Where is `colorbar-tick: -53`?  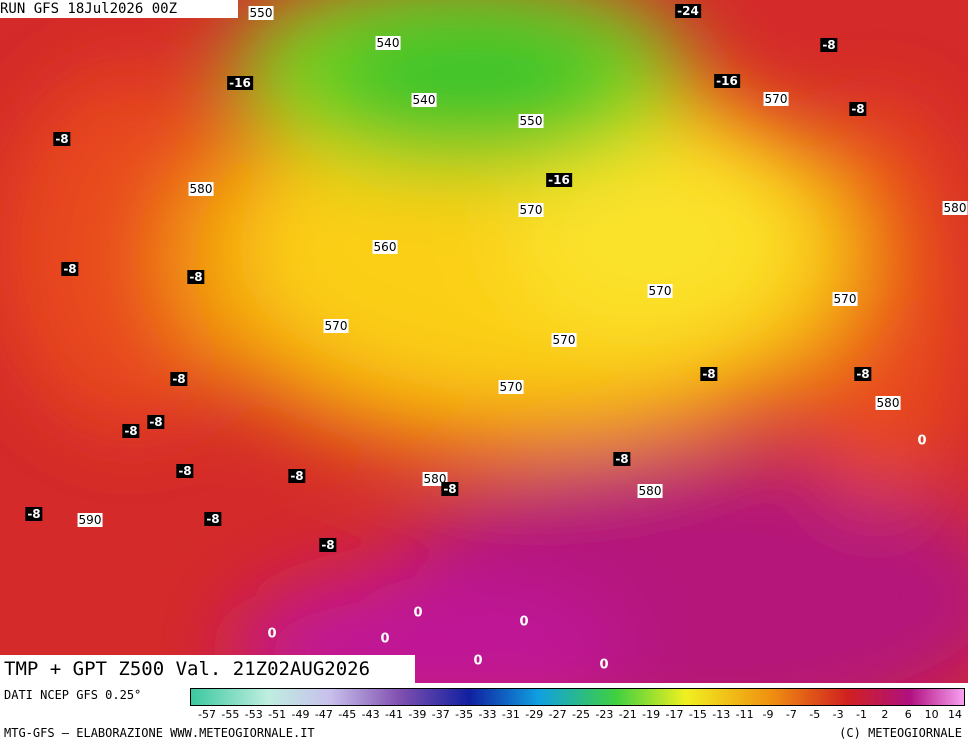 colorbar-tick: -53 is located at coordinates (253, 714).